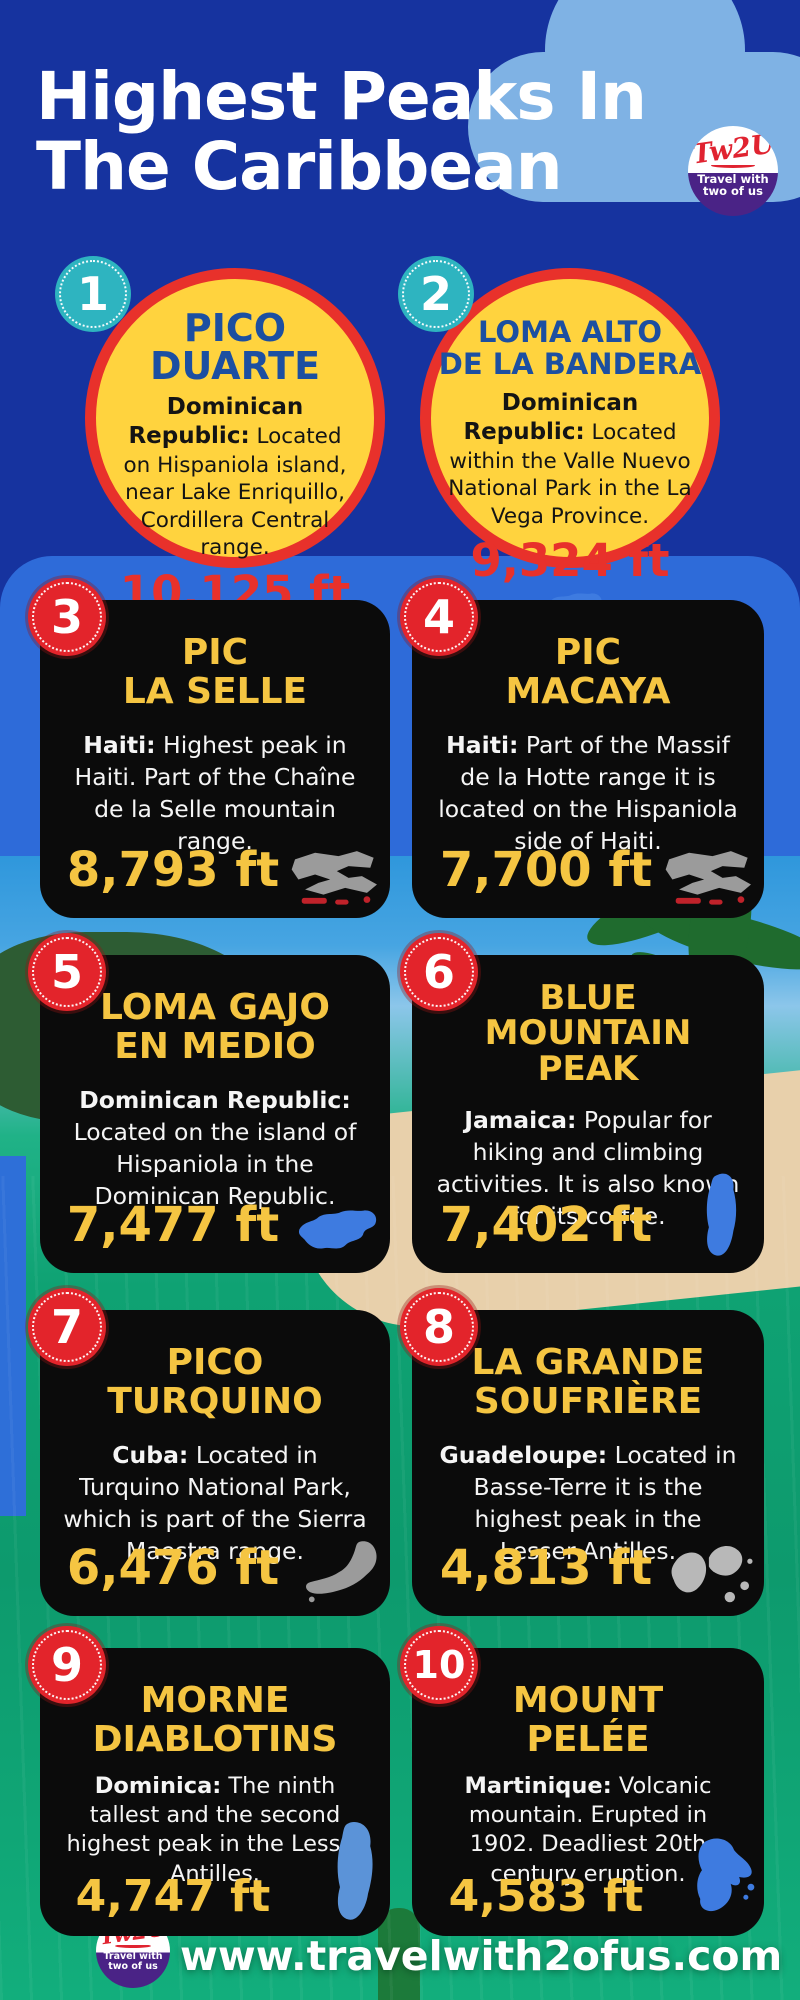 The image size is (800, 2000). Describe the element at coordinates (520, 1120) in the screenshot. I see `country-label: Jamaica:` at that location.